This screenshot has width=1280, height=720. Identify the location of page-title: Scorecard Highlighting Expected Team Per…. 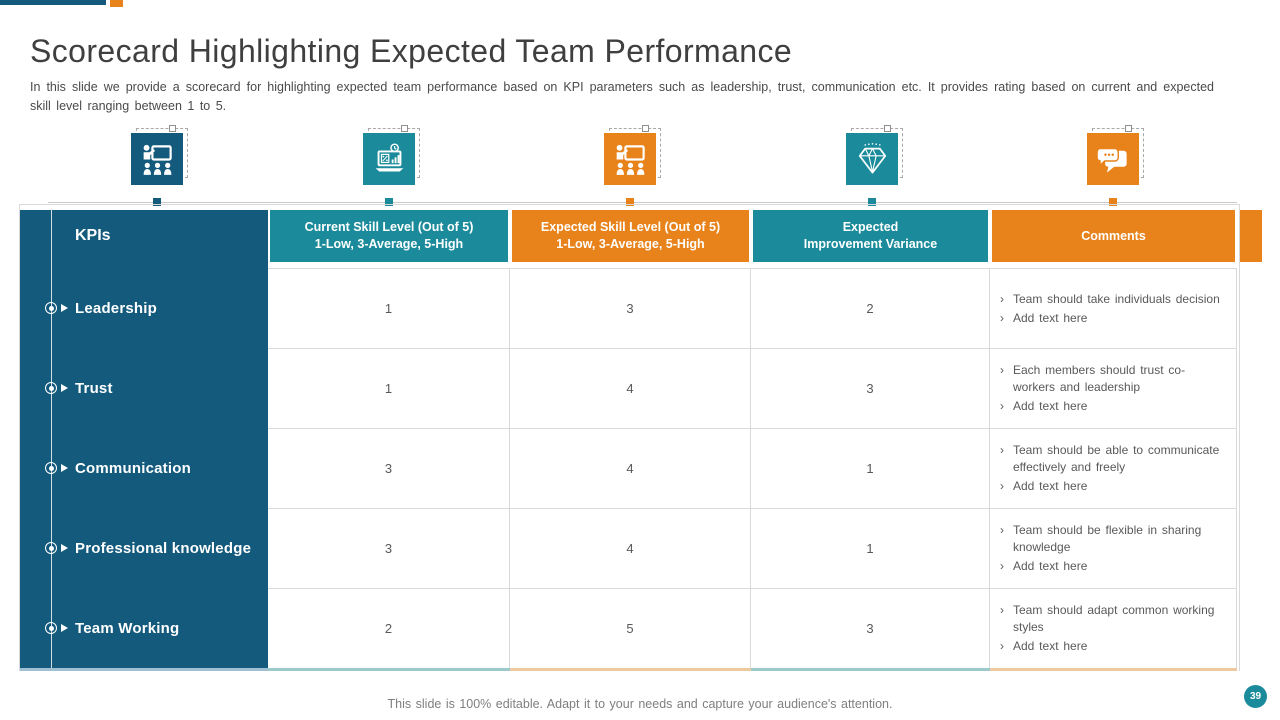
(411, 51).